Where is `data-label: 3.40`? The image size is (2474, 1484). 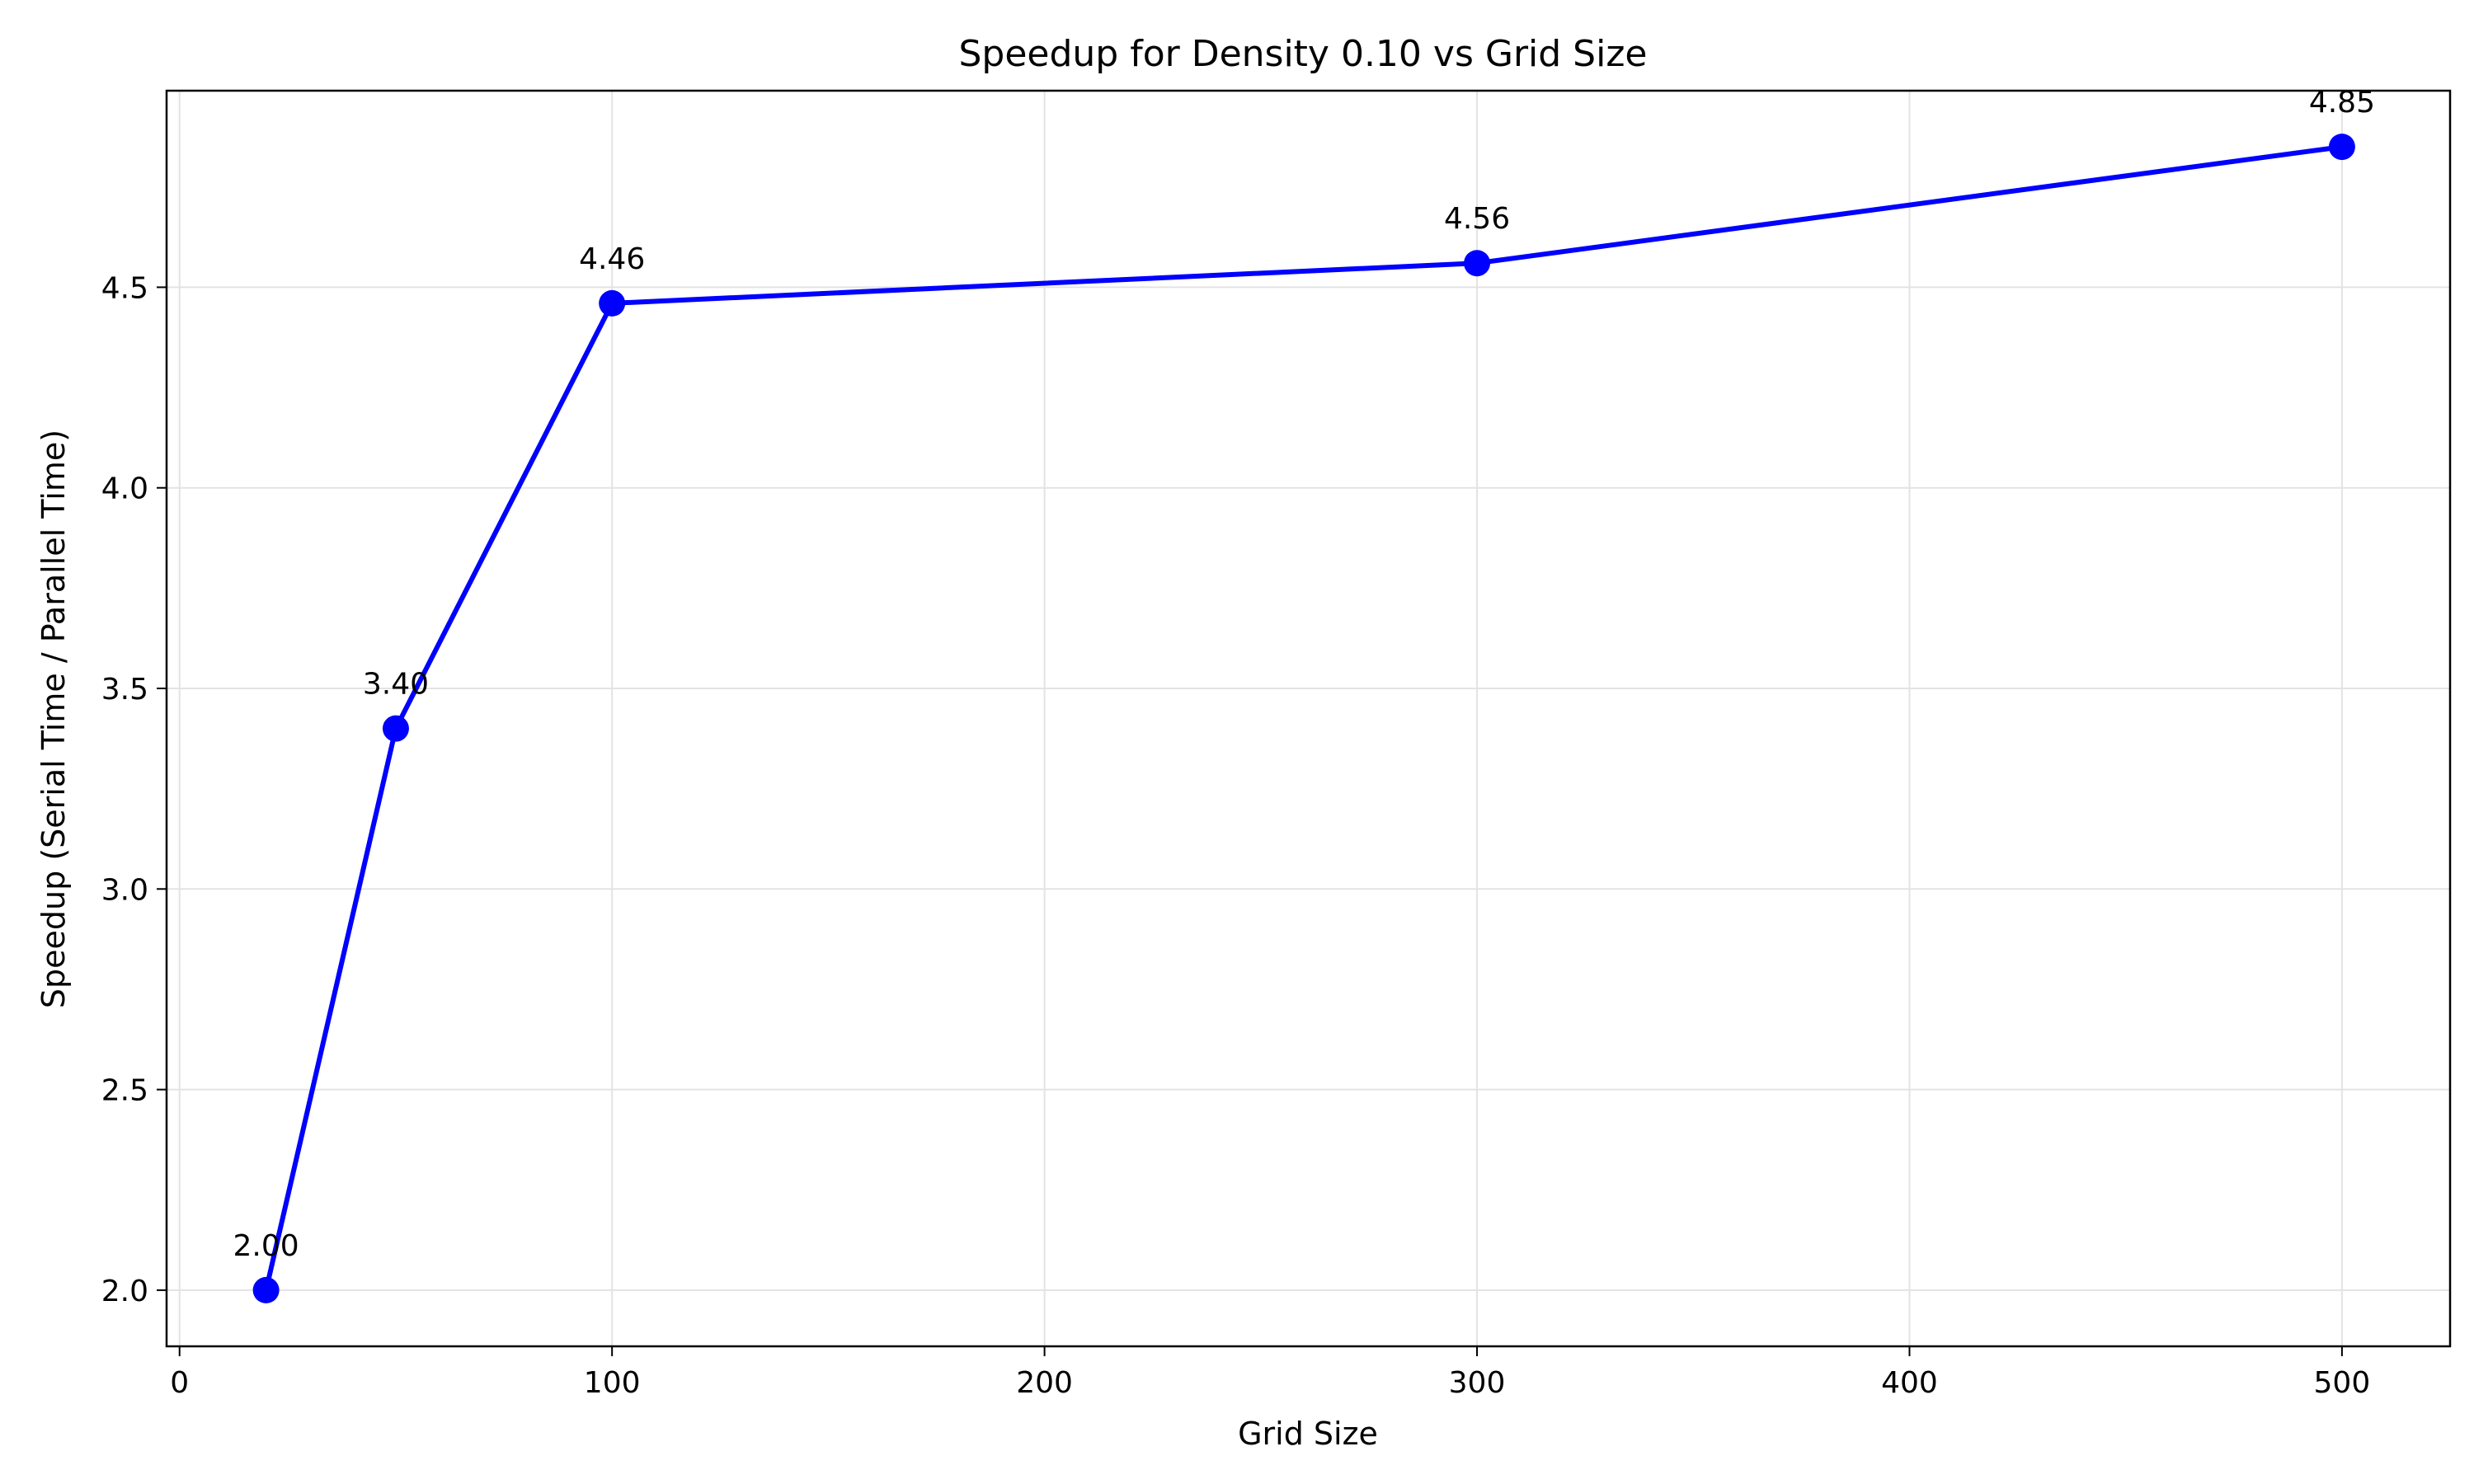 data-label: 3.40 is located at coordinates (396, 685).